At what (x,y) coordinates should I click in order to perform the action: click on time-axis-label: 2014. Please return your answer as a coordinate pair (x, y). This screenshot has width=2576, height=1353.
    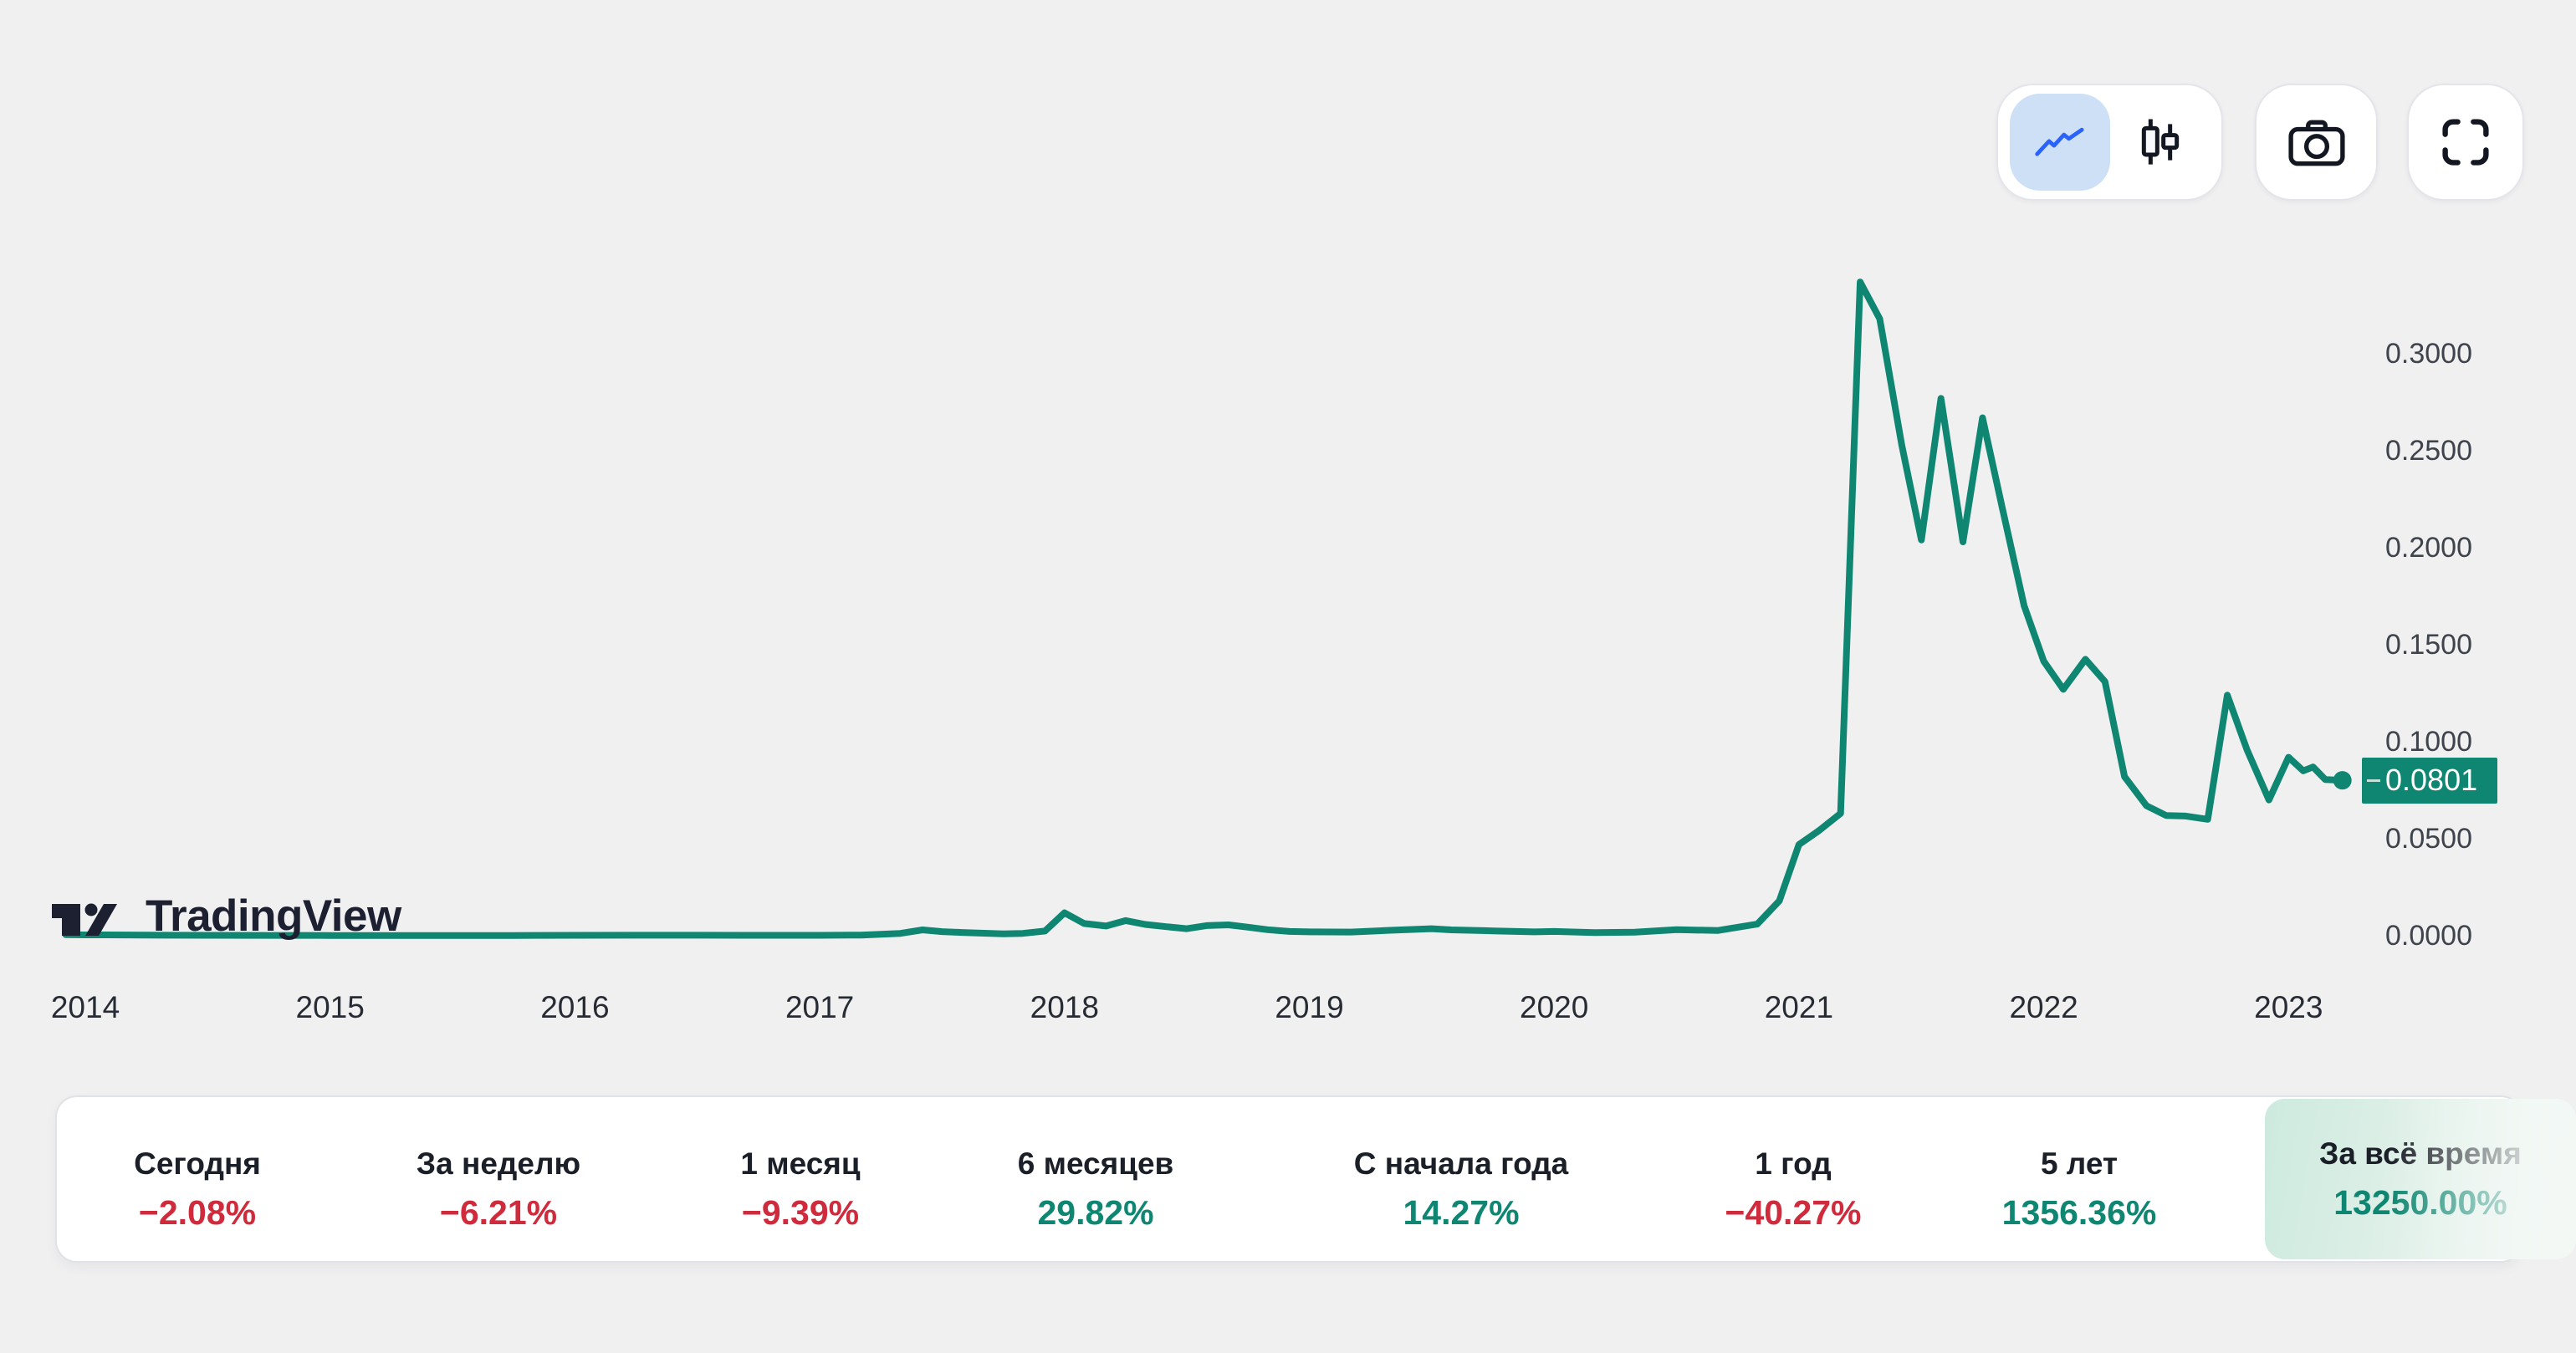
    Looking at the image, I should click on (85, 1007).